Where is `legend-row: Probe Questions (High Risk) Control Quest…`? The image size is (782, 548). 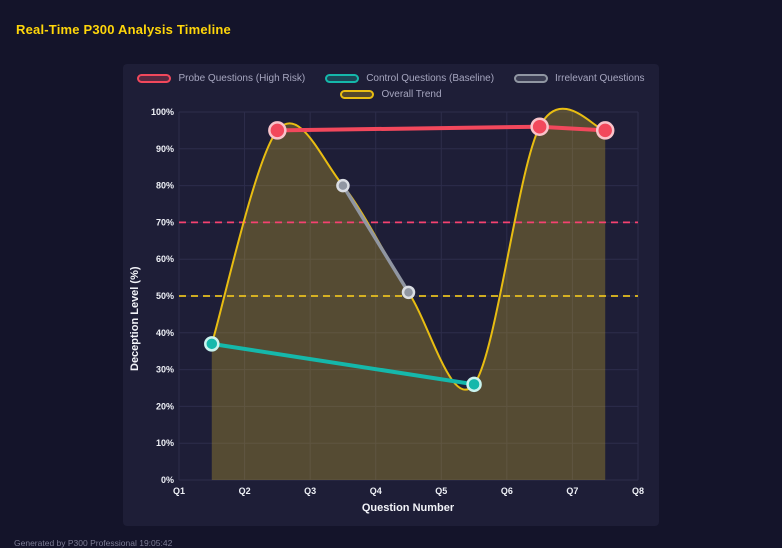 legend-row: Probe Questions (High Risk) Control Quest… is located at coordinates (391, 78).